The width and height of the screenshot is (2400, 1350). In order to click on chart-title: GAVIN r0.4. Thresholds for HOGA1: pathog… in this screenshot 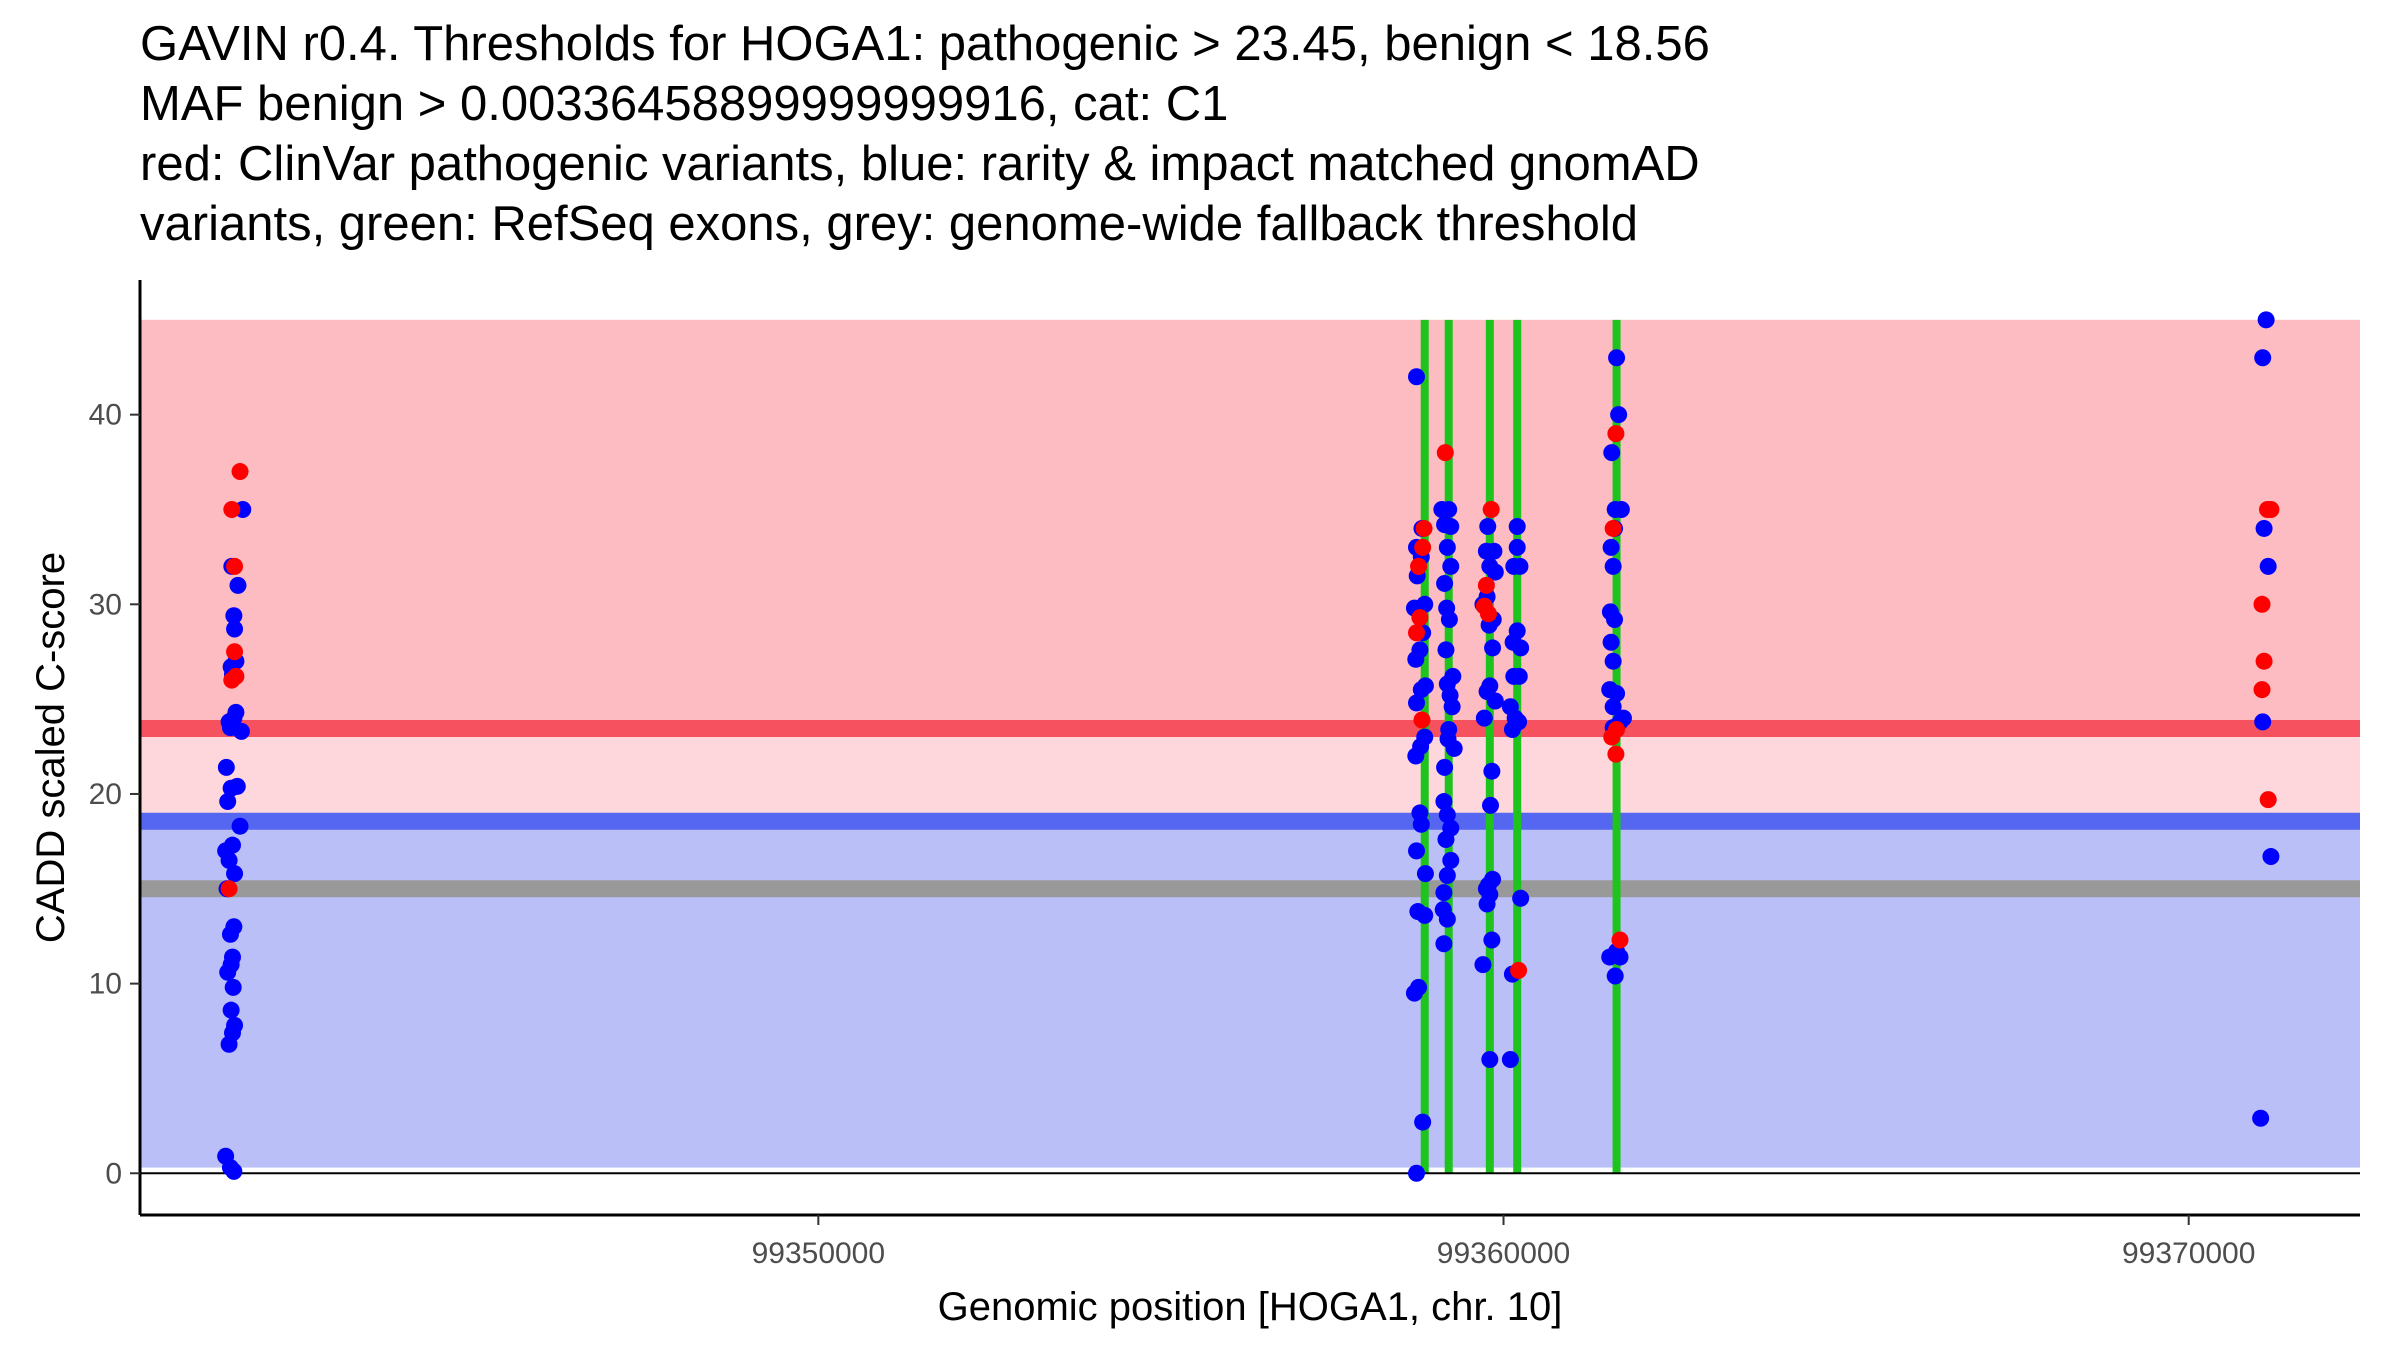, I will do `click(925, 134)`.